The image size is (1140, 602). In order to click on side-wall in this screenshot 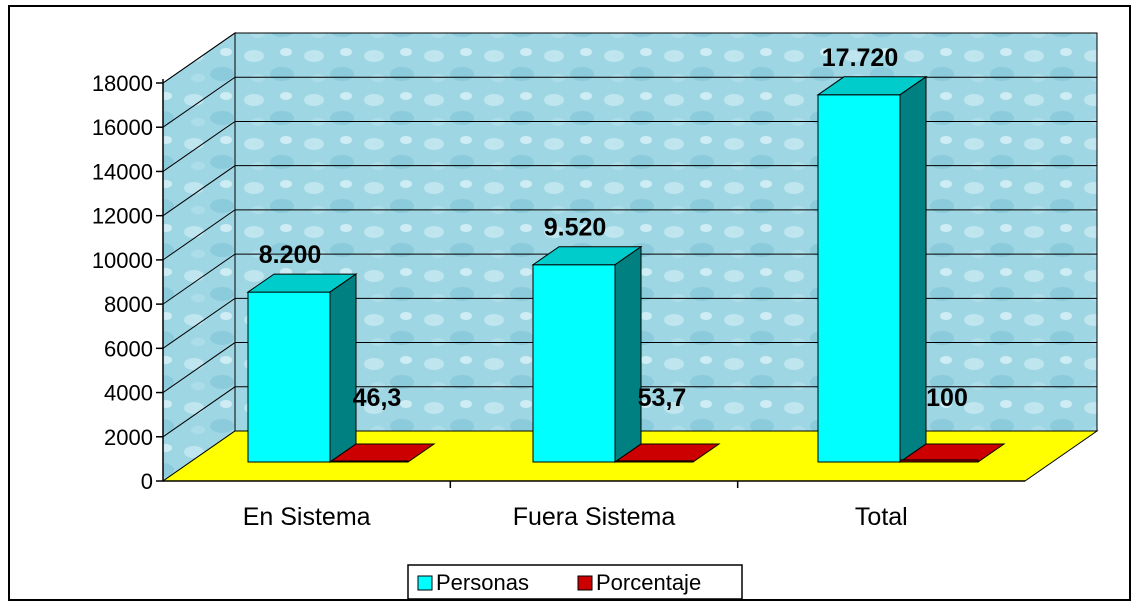, I will do `click(199, 257)`.